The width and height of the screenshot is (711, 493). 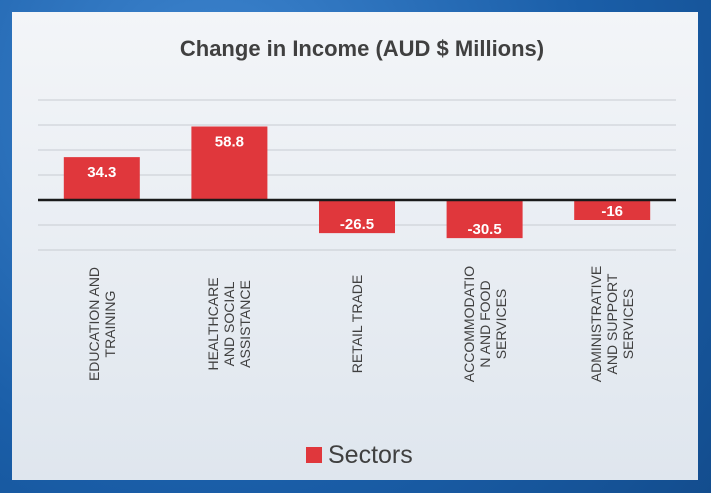 What do you see at coordinates (101, 172) in the screenshot?
I see `data-label: 34.3` at bounding box center [101, 172].